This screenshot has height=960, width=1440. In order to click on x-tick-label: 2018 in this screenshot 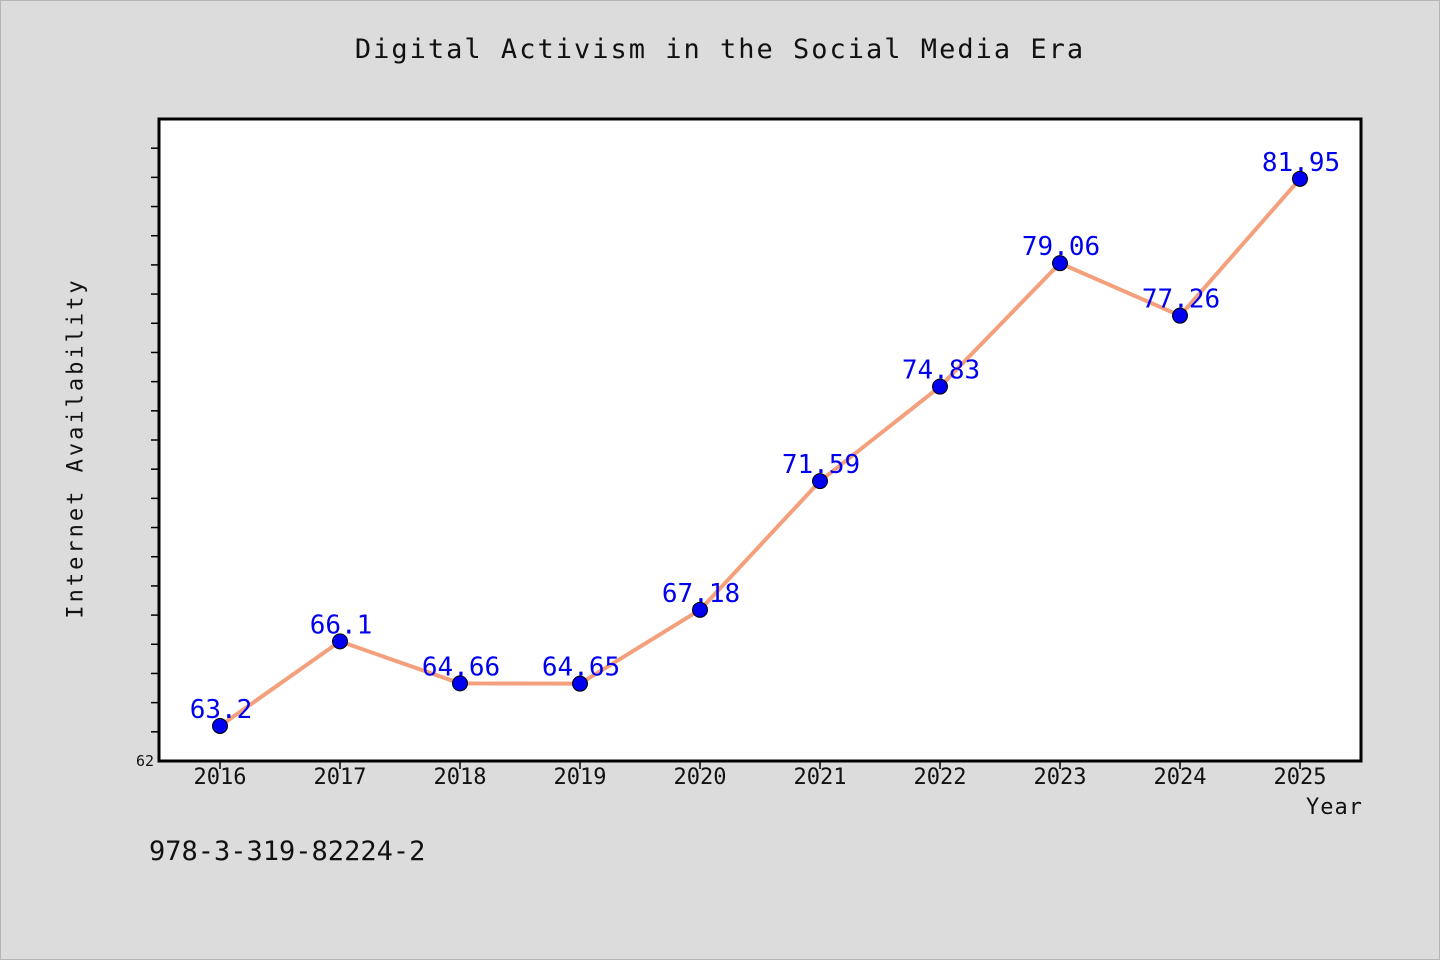, I will do `click(460, 777)`.